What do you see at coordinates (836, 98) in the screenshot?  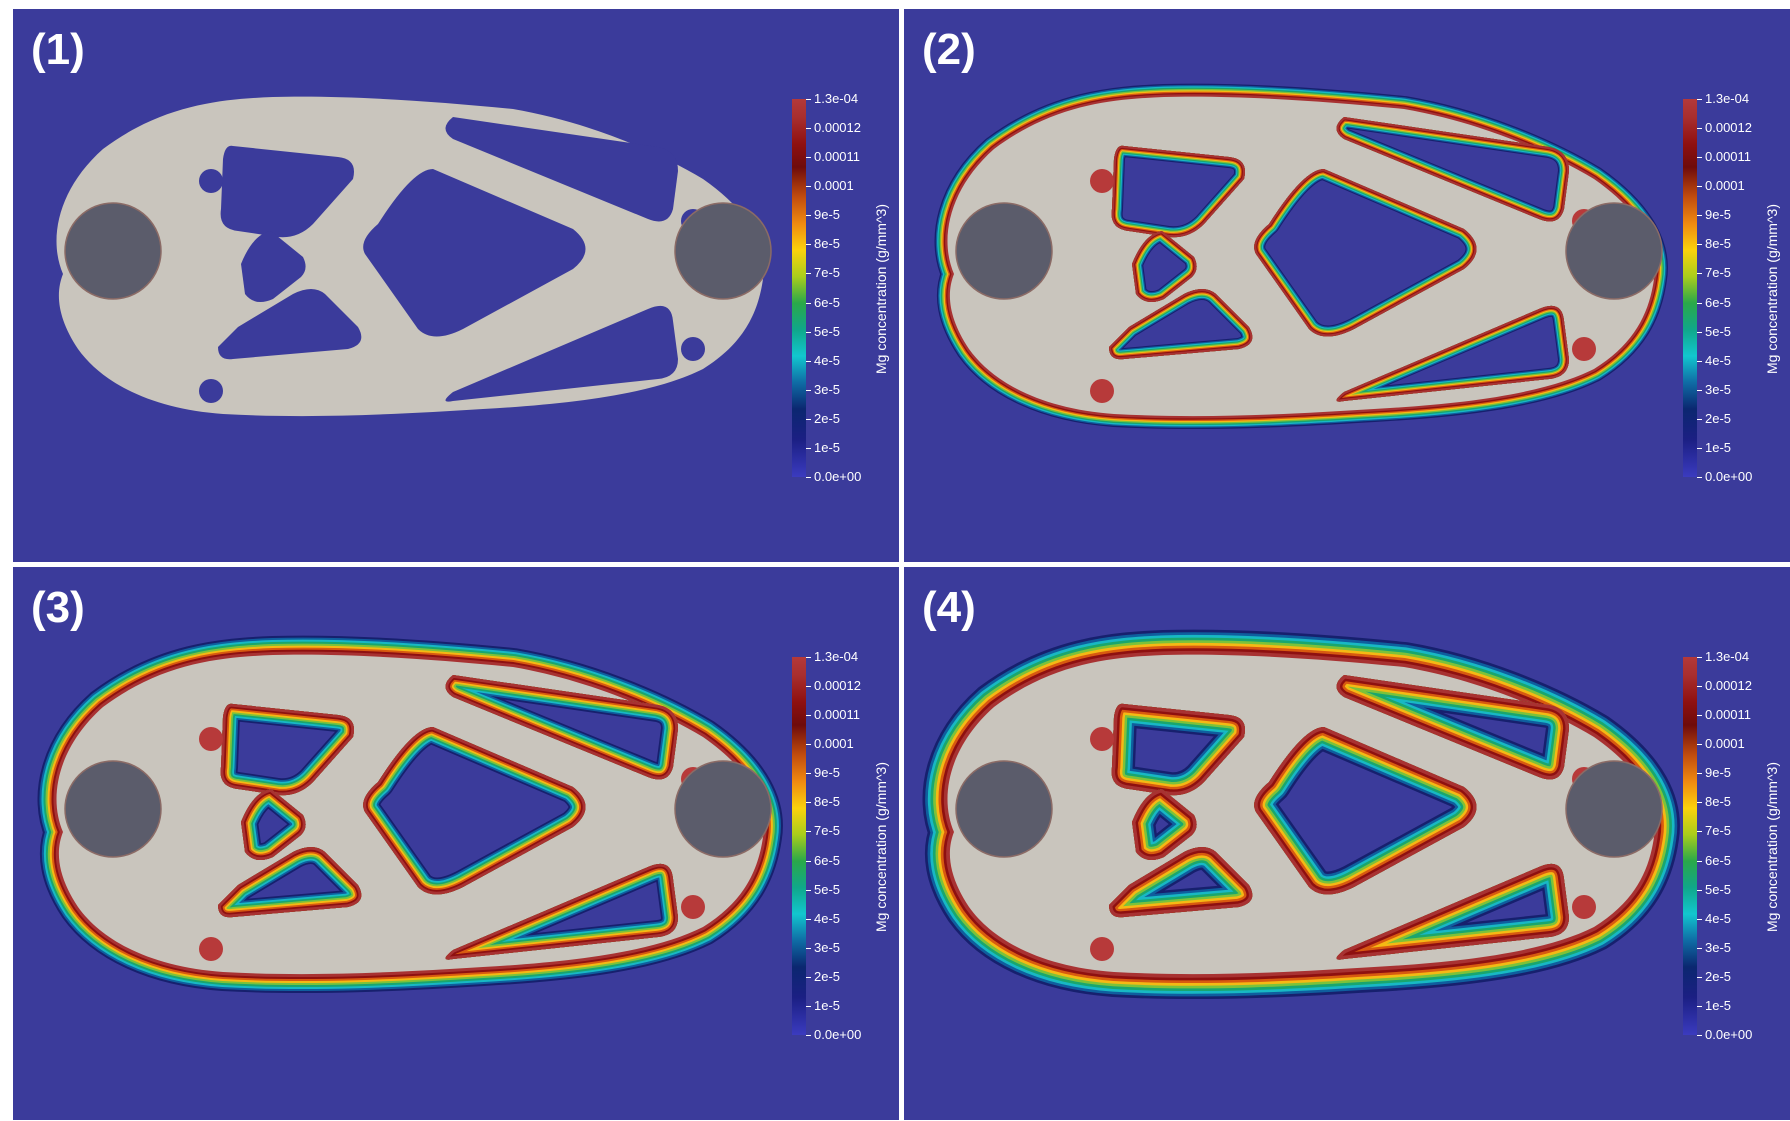 I see `colorbar-tick-label: 1.3e-04` at bounding box center [836, 98].